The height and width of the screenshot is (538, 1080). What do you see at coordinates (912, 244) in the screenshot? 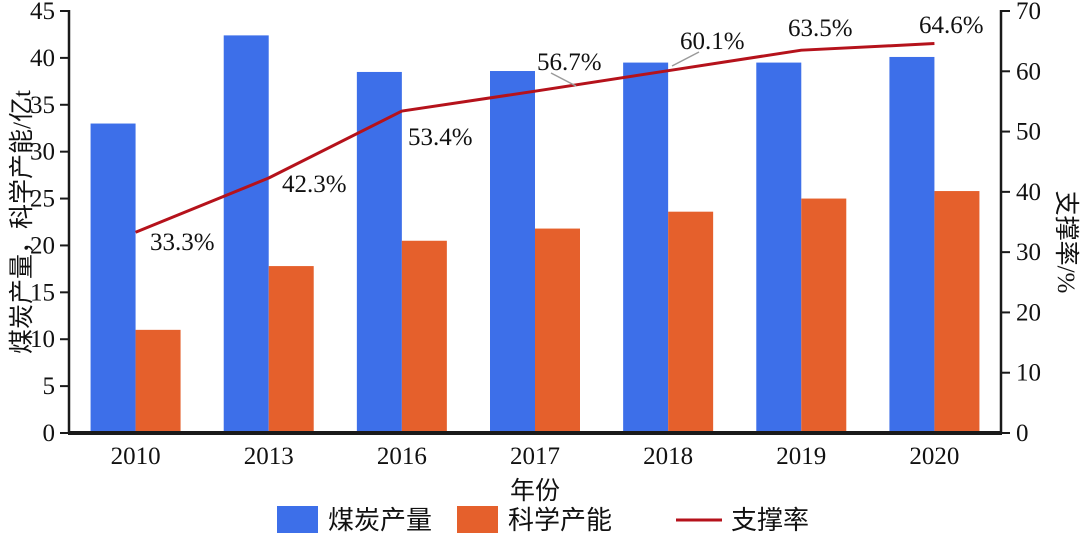
I see `bar-coal-production-2020` at bounding box center [912, 244].